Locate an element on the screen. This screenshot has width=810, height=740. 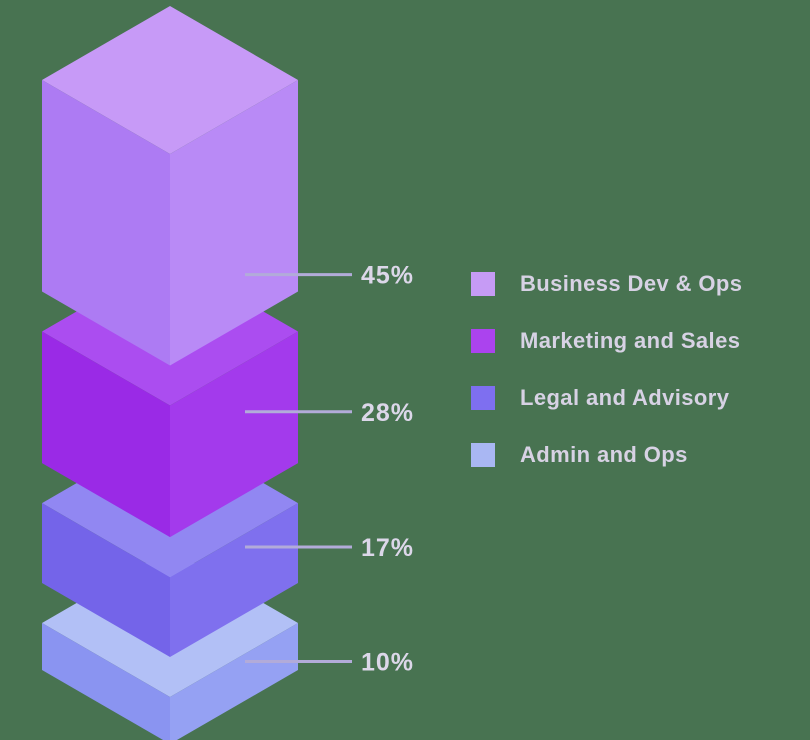
legend-label-marketing-and-sales: Marketing and Sales is located at coordinates (630, 340).